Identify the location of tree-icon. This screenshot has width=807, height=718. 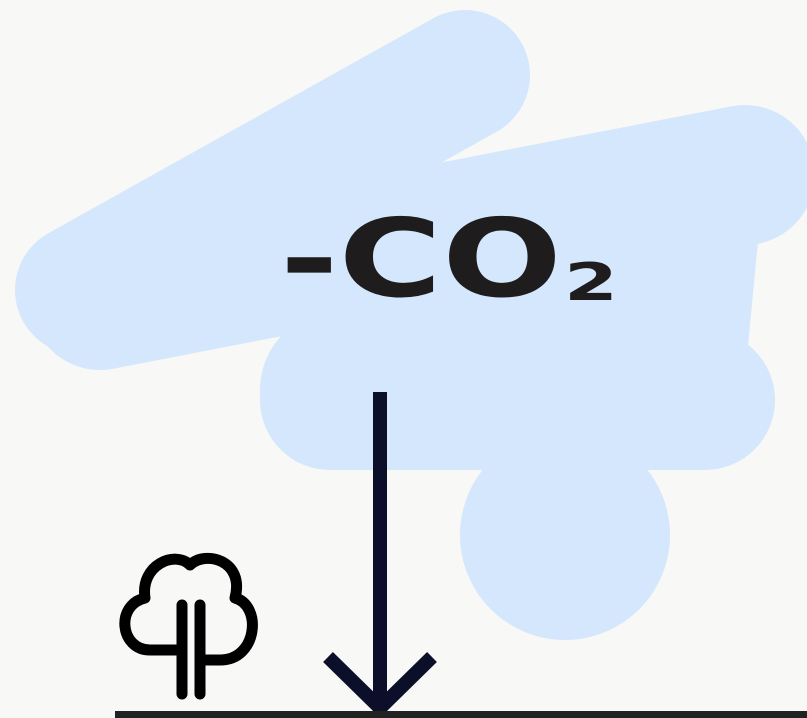
(188, 626).